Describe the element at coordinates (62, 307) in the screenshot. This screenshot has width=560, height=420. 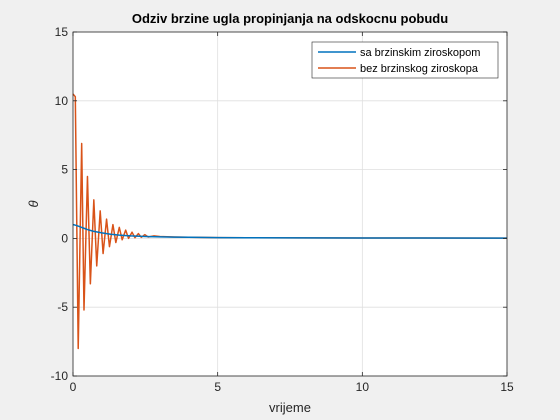
I see `y-tick-label: -5` at that location.